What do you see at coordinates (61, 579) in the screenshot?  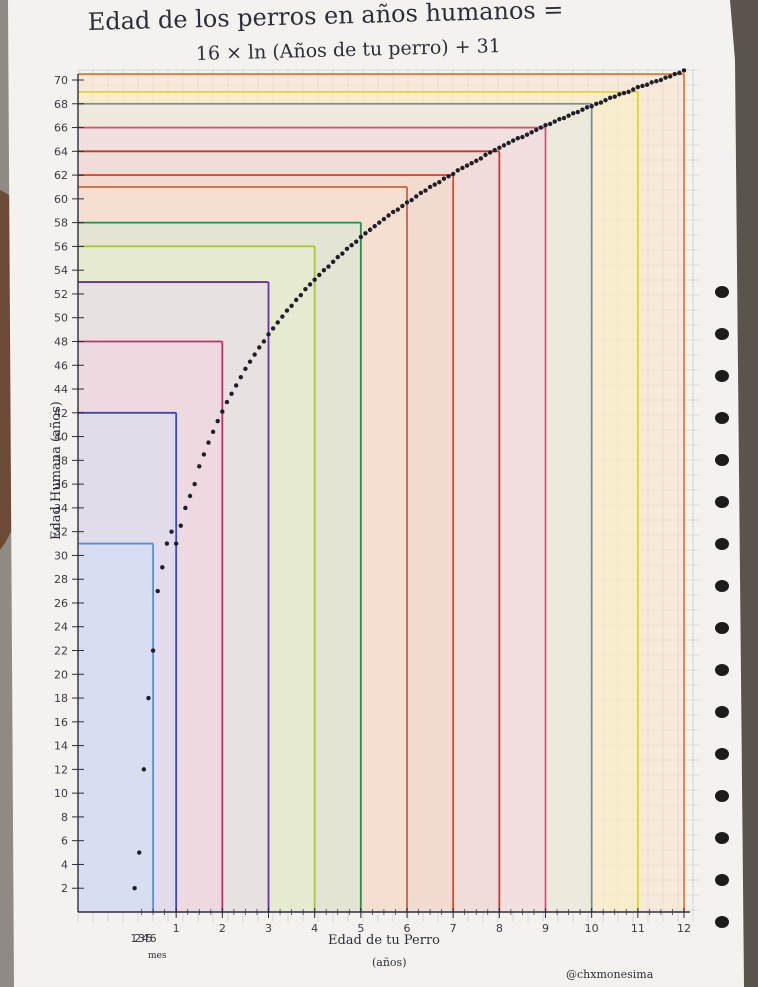 I see `y-tick-label: 28` at bounding box center [61, 579].